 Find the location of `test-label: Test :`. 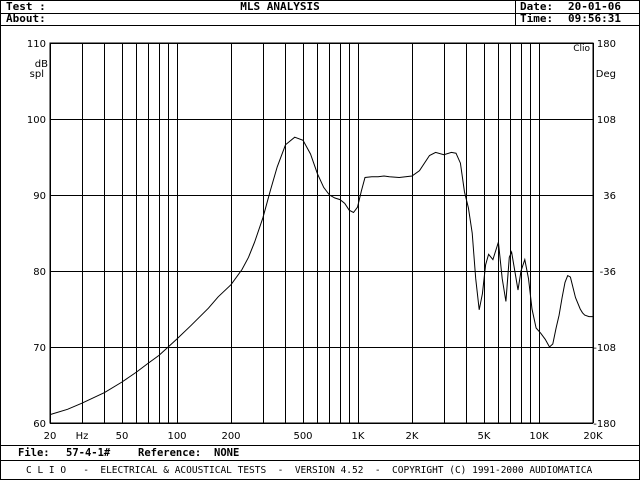

test-label: Test : is located at coordinates (26, 6).